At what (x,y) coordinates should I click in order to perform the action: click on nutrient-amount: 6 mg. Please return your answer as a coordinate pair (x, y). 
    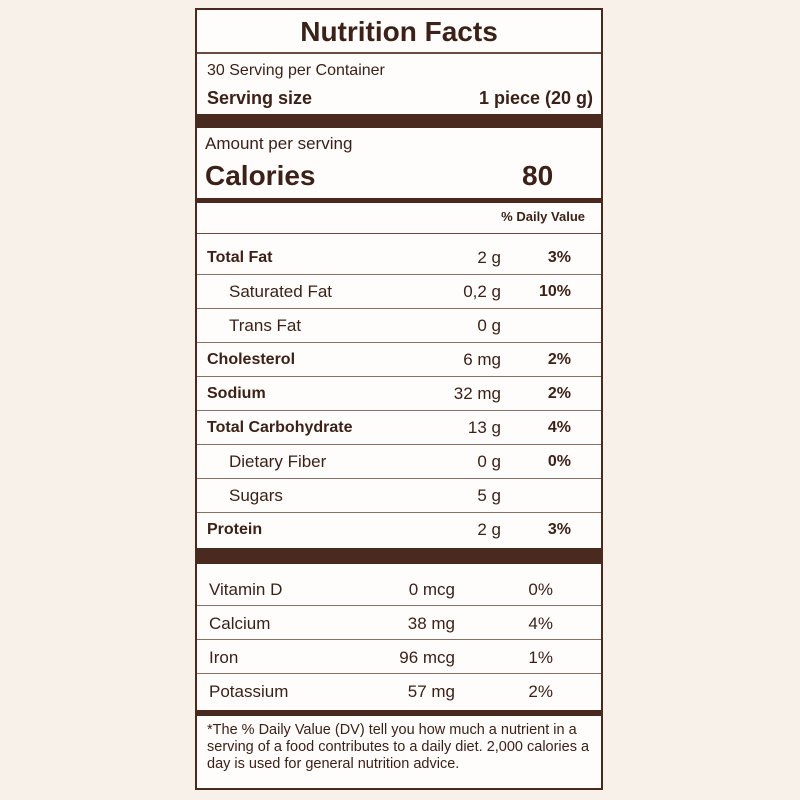
    Looking at the image, I should click on (482, 359).